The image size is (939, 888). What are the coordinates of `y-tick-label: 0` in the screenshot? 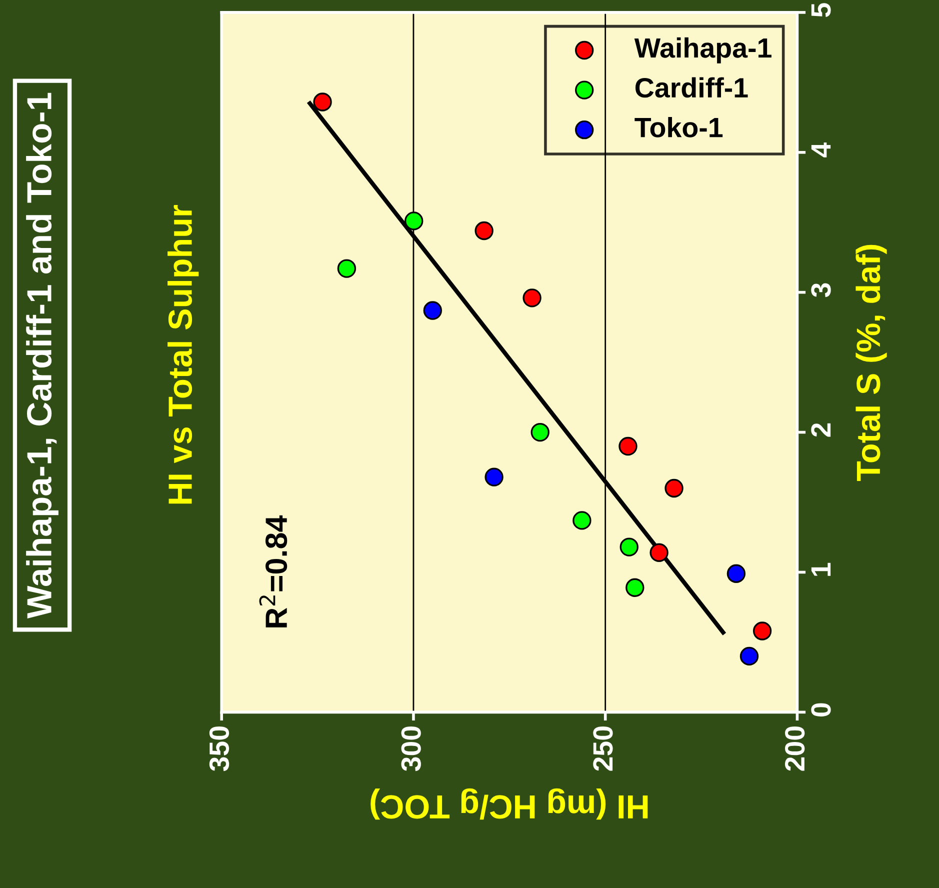 It's located at (821, 709).